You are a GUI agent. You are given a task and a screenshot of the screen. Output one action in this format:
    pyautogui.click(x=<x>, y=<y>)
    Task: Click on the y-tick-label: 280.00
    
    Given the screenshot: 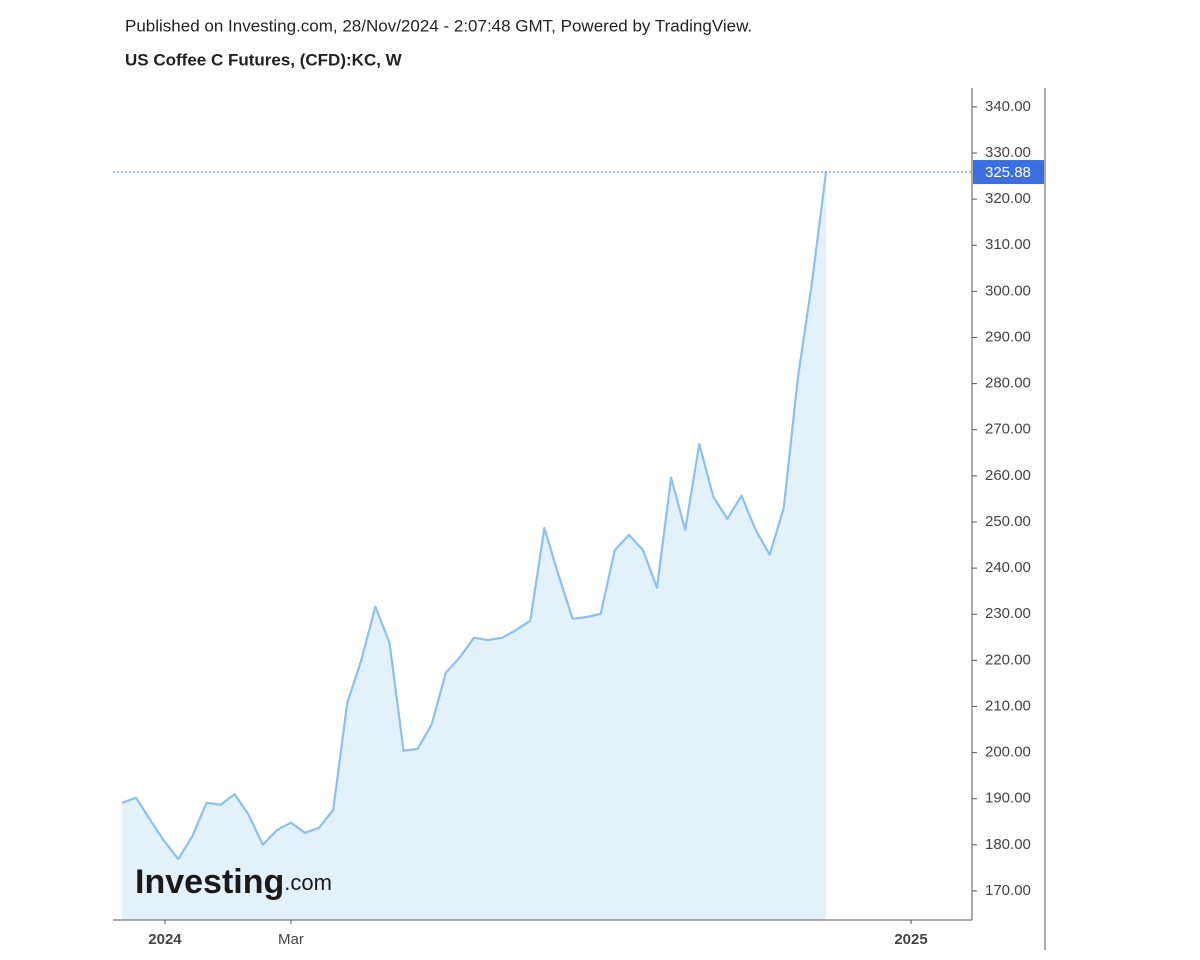 What is the action you would take?
    pyautogui.click(x=1008, y=383)
    